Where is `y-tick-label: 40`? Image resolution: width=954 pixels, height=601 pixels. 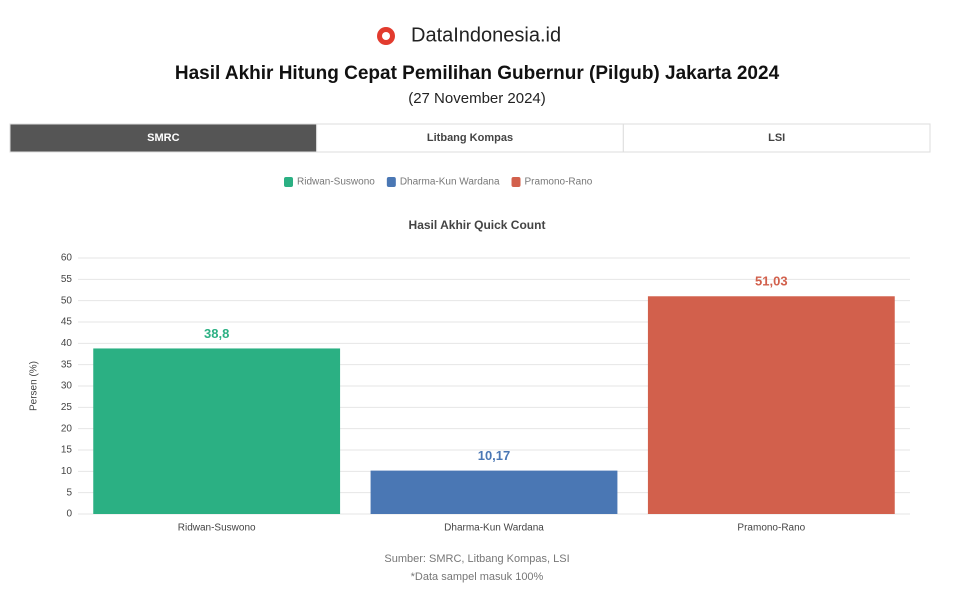 y-tick-label: 40 is located at coordinates (67, 343).